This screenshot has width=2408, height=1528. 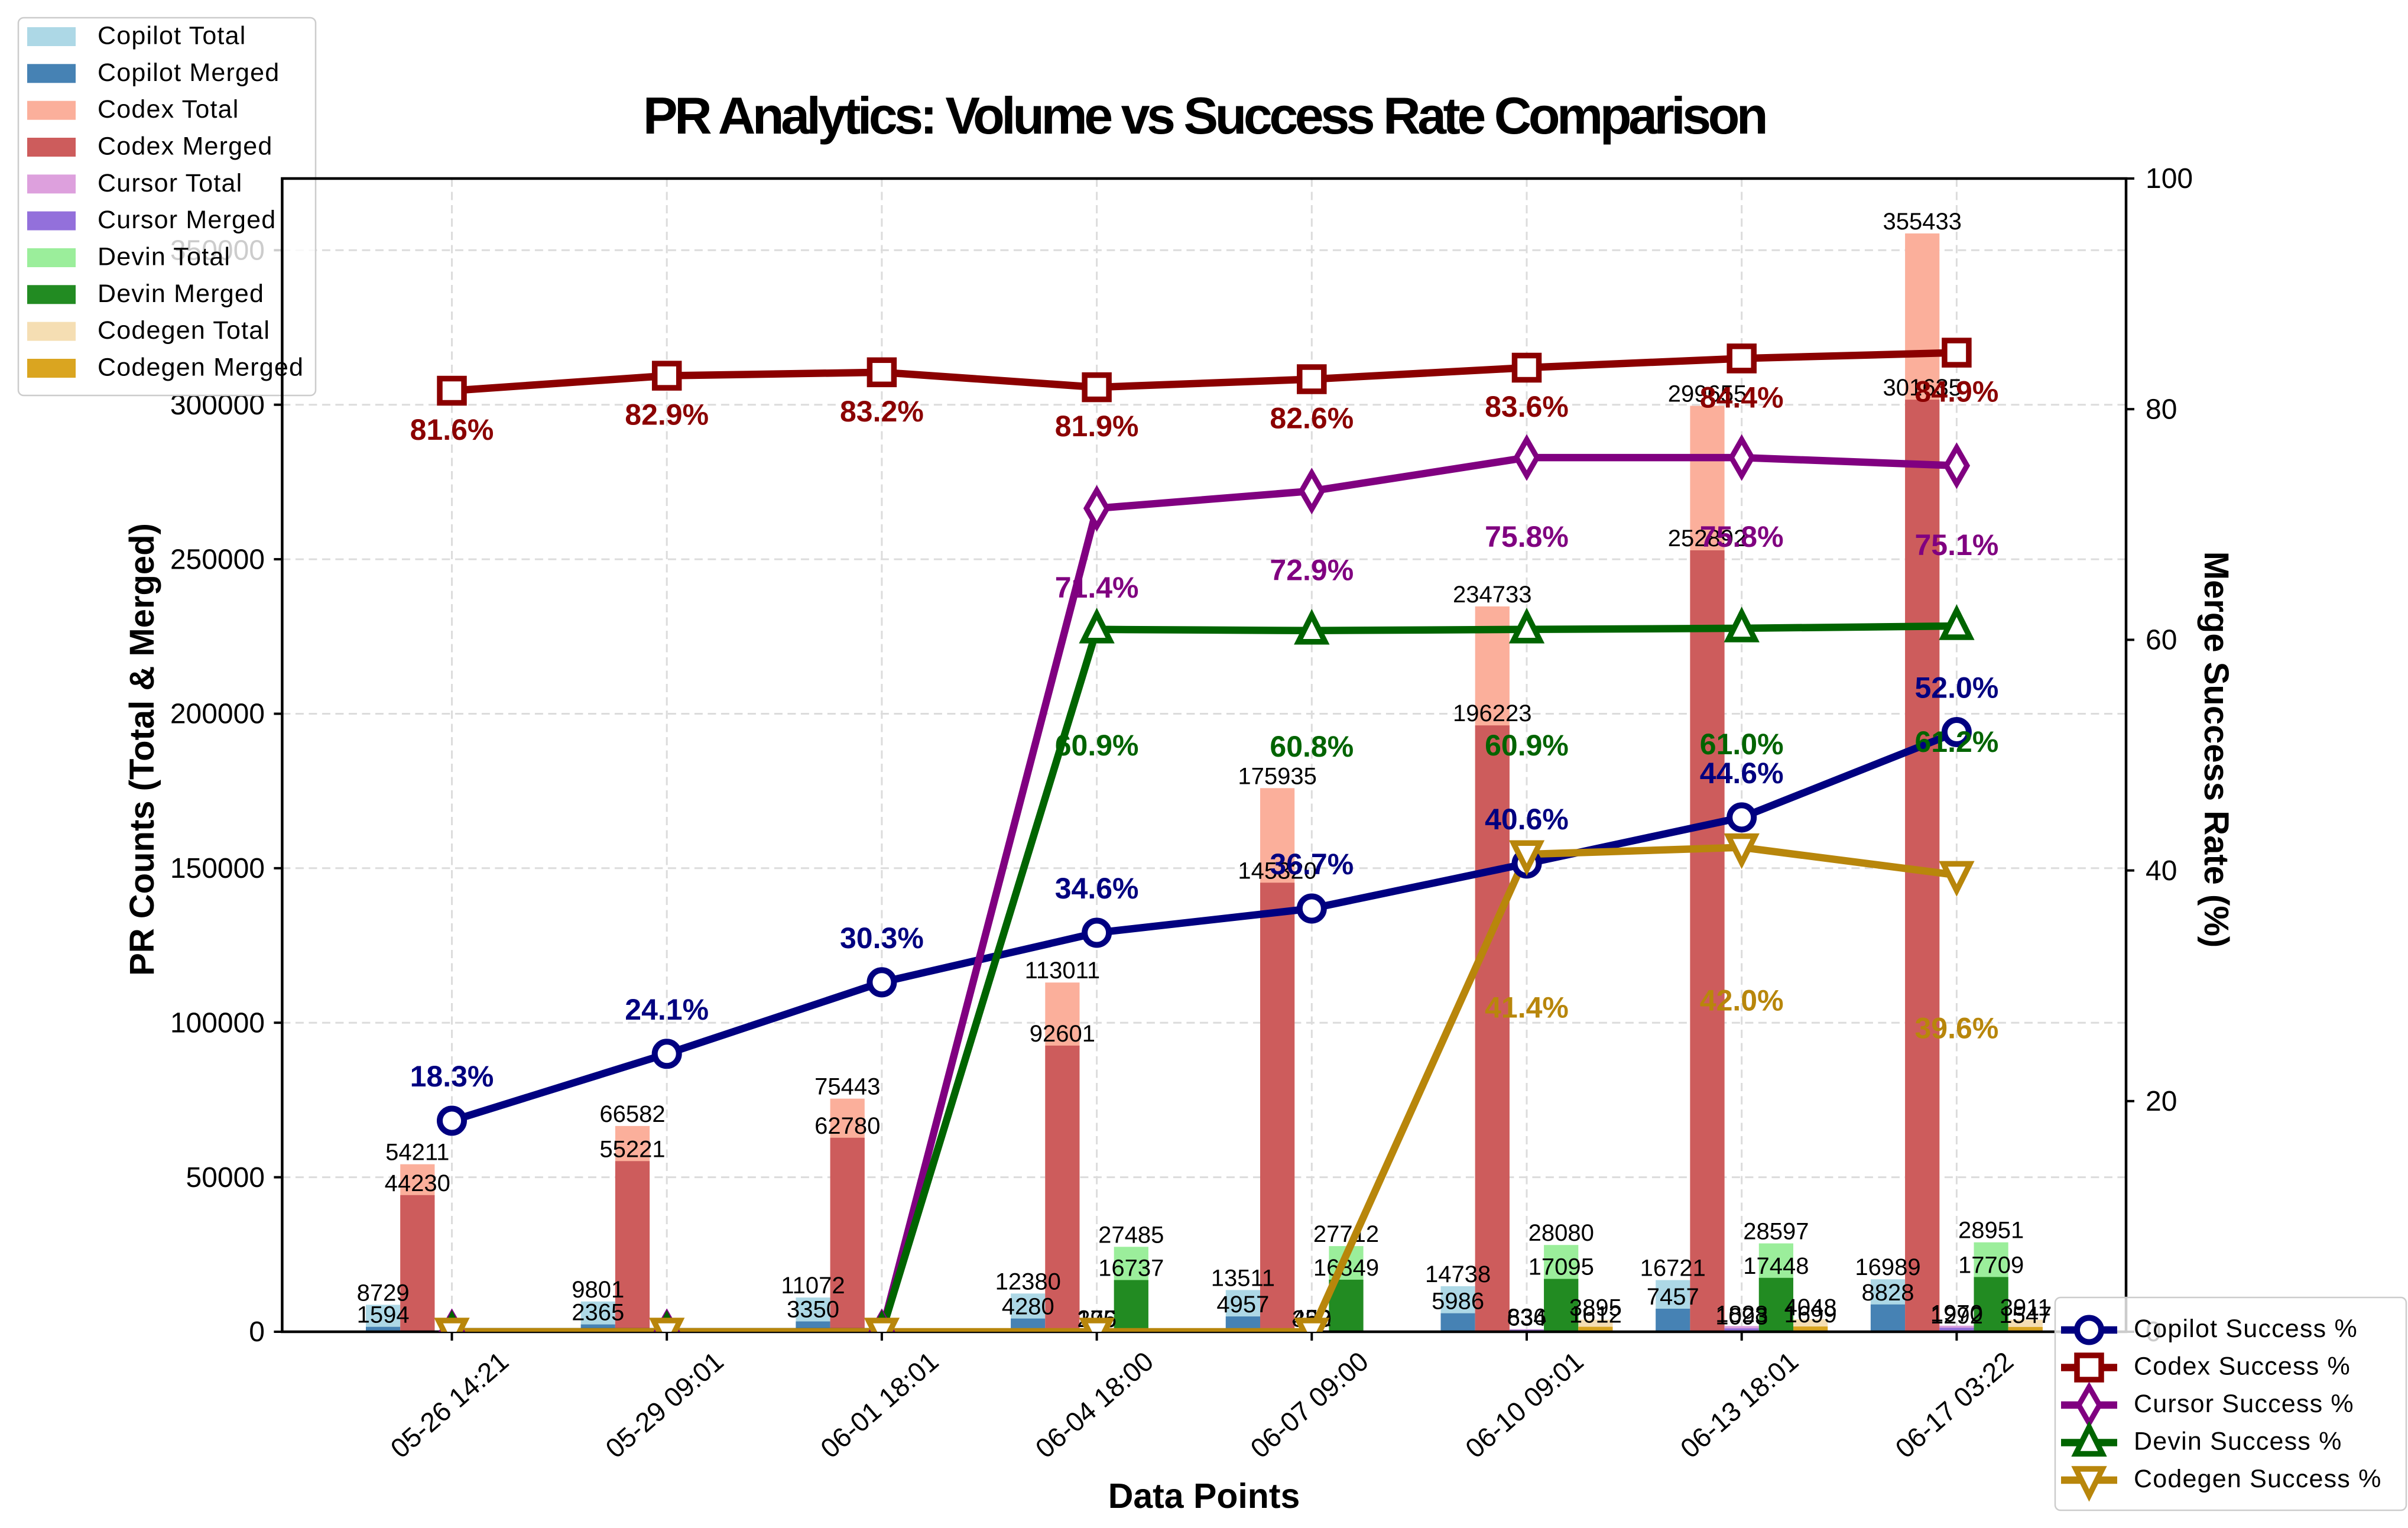 What do you see at coordinates (1527, 1007) in the screenshot?
I see `svg-text: 41.4%` at bounding box center [1527, 1007].